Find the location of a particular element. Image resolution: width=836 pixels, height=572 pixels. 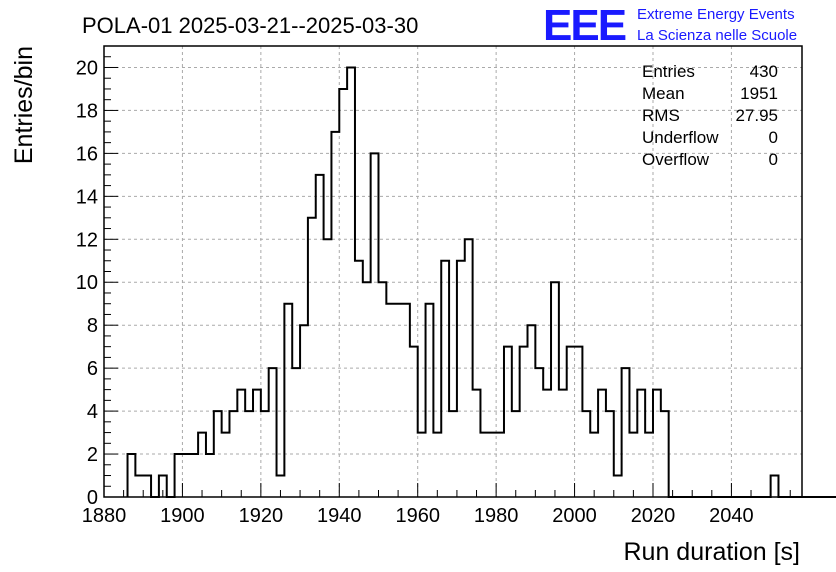

x-tick-label: 2020 is located at coordinates (653, 516).